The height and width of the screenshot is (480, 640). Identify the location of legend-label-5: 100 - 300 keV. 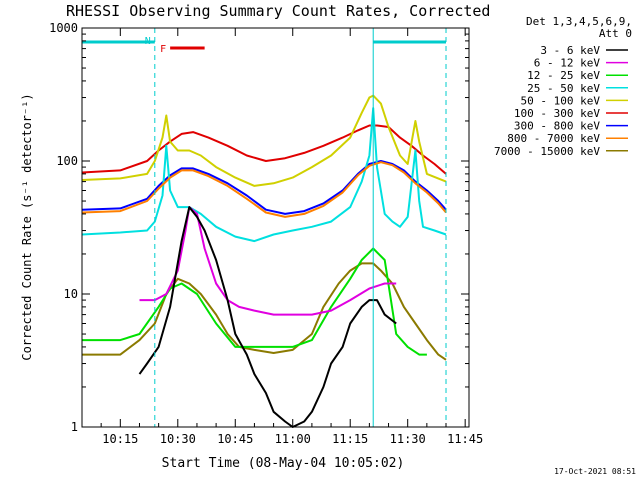
(557, 113).